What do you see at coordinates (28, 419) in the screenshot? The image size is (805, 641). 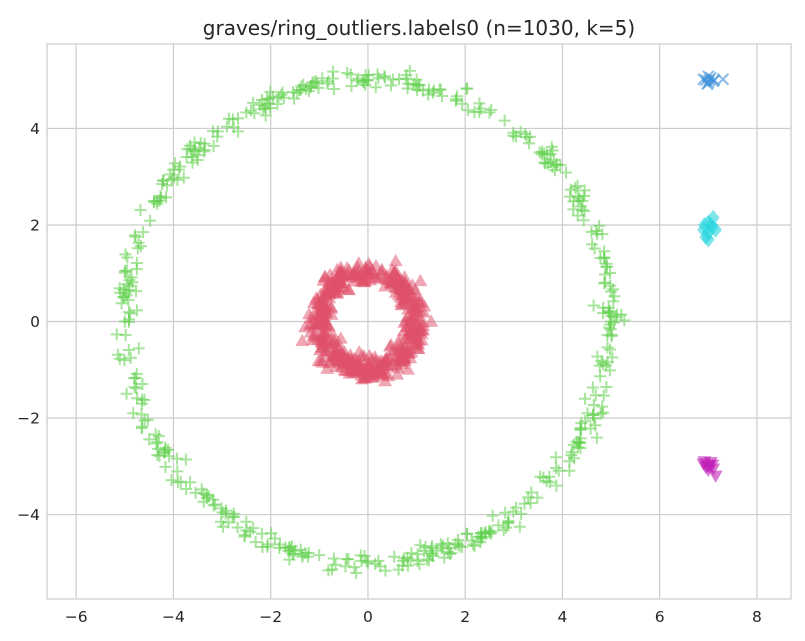 I see `y-tick-label: −2` at bounding box center [28, 419].